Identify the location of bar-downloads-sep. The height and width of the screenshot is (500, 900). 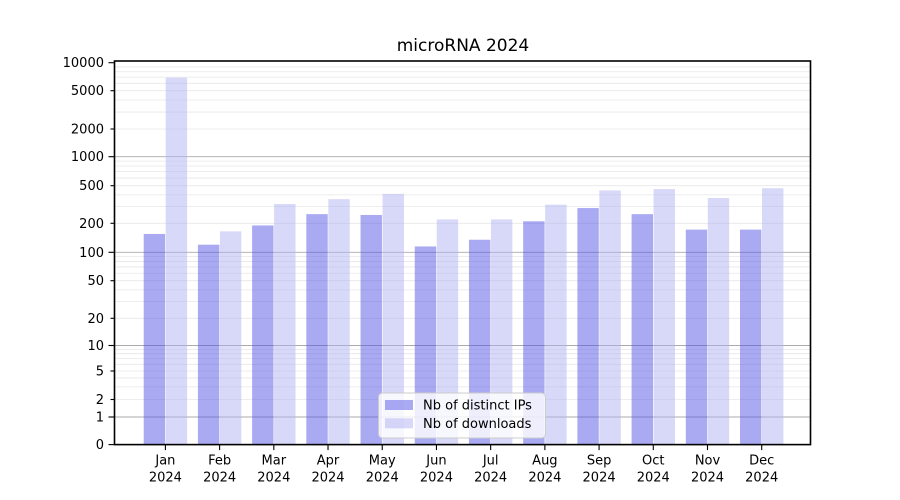
(610, 317).